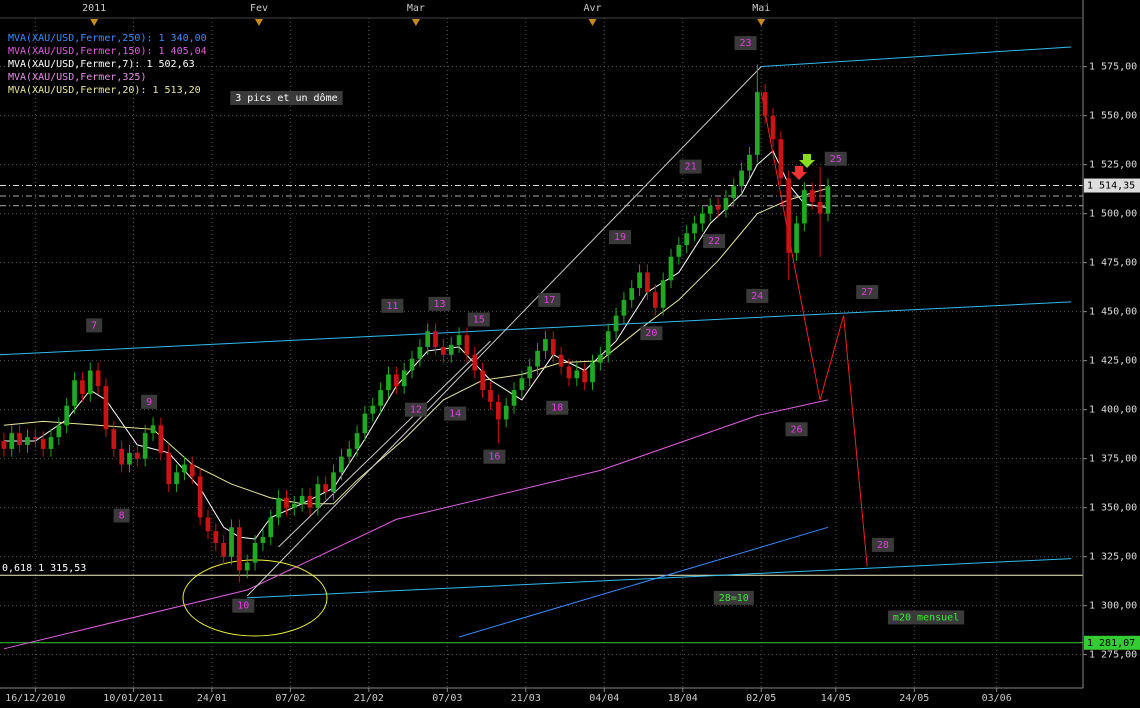 The image size is (1140, 708). What do you see at coordinates (757, 296) in the screenshot?
I see `annotation-label: 24` at bounding box center [757, 296].